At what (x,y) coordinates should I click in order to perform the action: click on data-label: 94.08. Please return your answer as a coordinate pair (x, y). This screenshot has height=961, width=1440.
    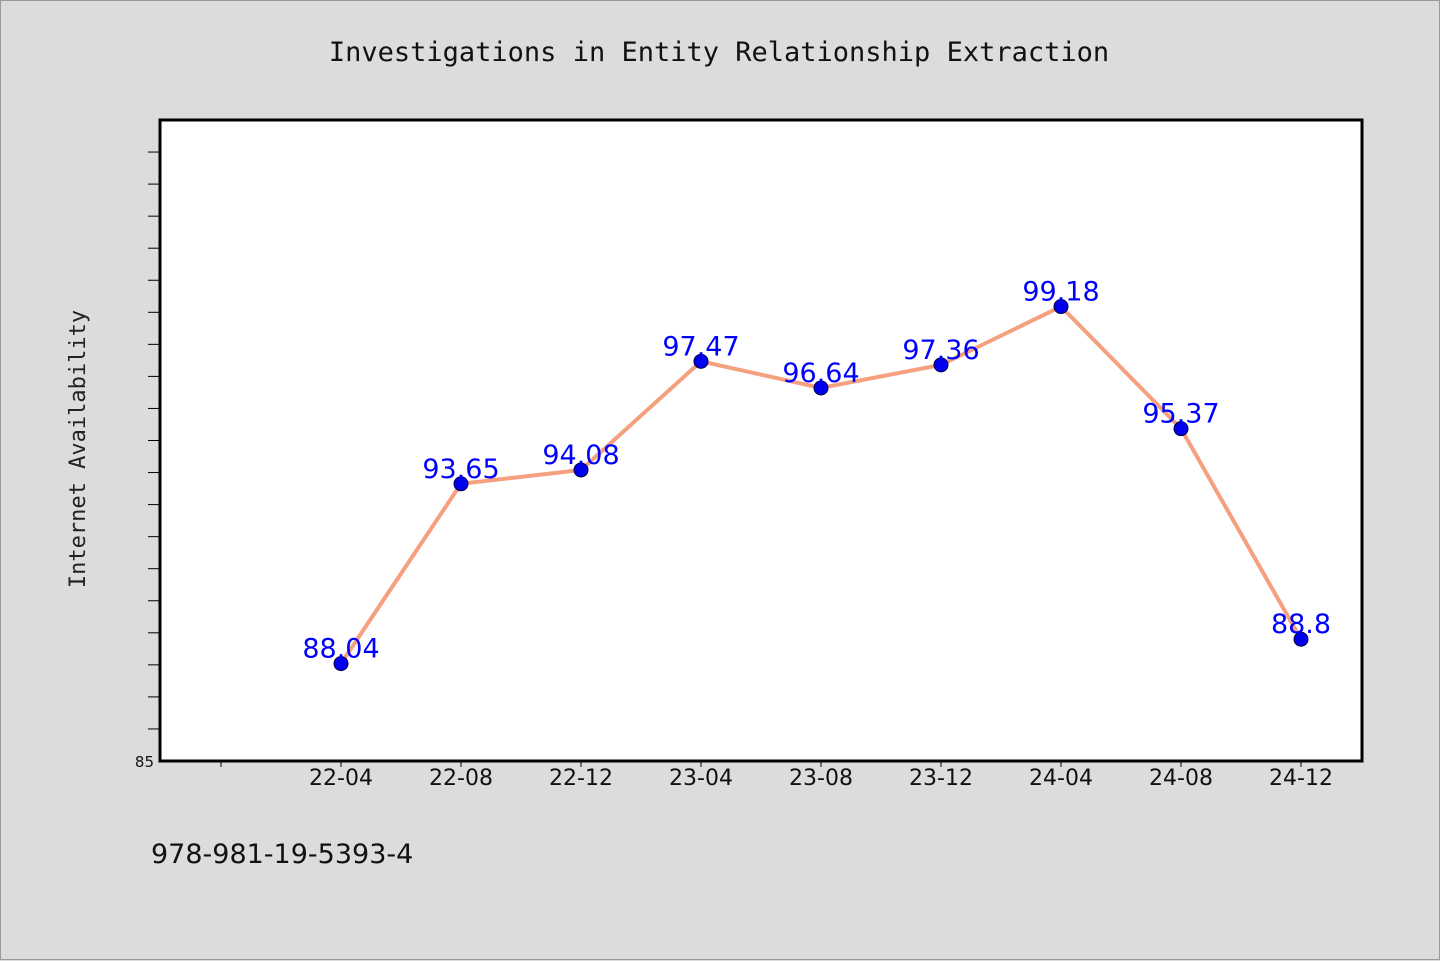
    Looking at the image, I should click on (580, 455).